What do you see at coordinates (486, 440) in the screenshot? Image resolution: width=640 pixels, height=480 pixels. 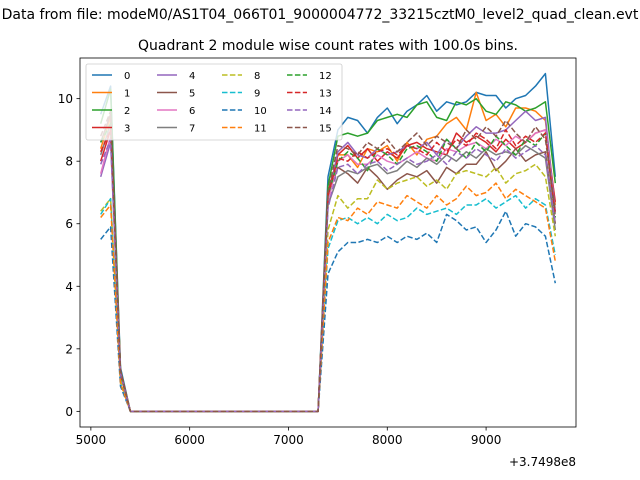 I see `x-tick-label: 9000` at bounding box center [486, 440].